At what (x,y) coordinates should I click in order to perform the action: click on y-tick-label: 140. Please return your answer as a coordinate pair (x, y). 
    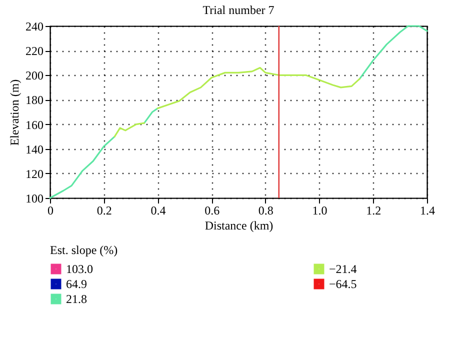
    Looking at the image, I should click on (35, 149).